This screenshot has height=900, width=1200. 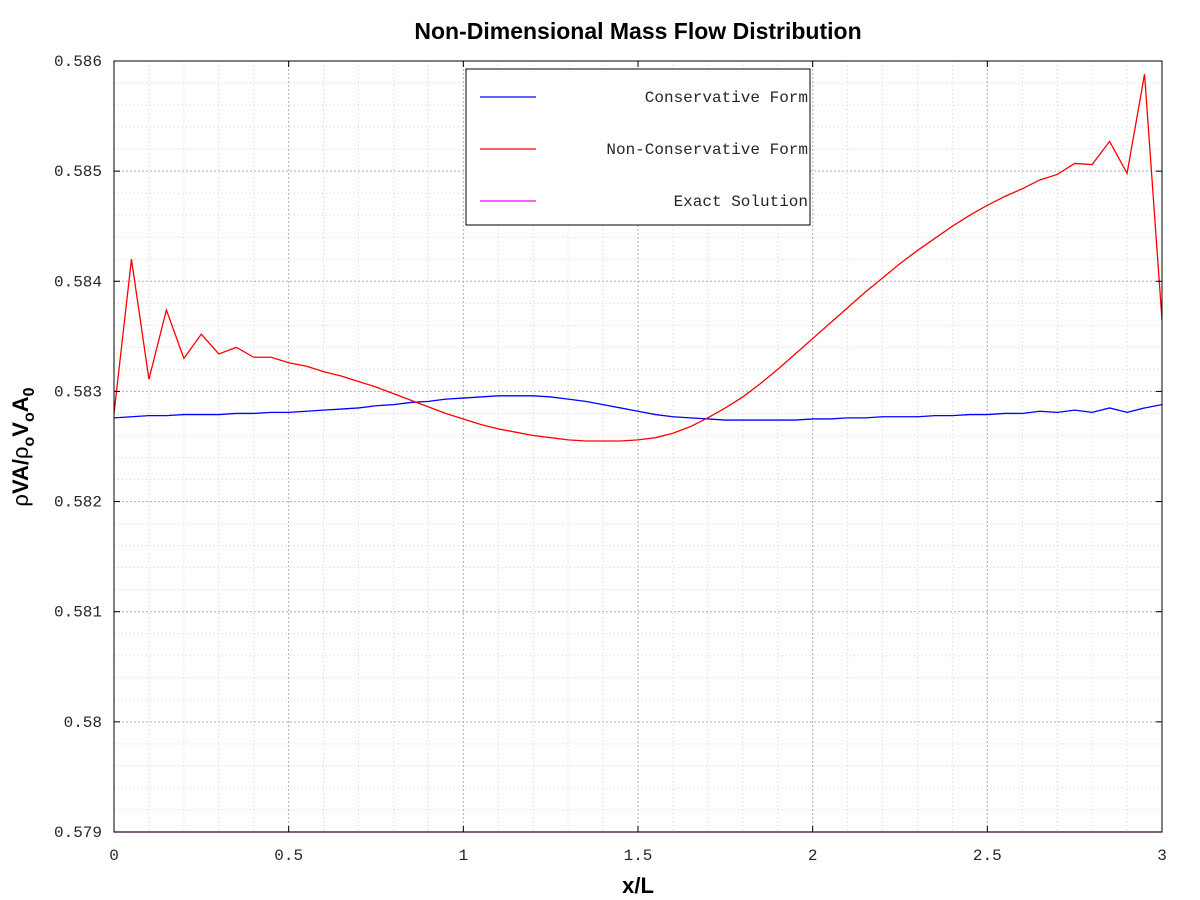 I want to click on y-tick-label: 0.582, so click(x=78, y=503).